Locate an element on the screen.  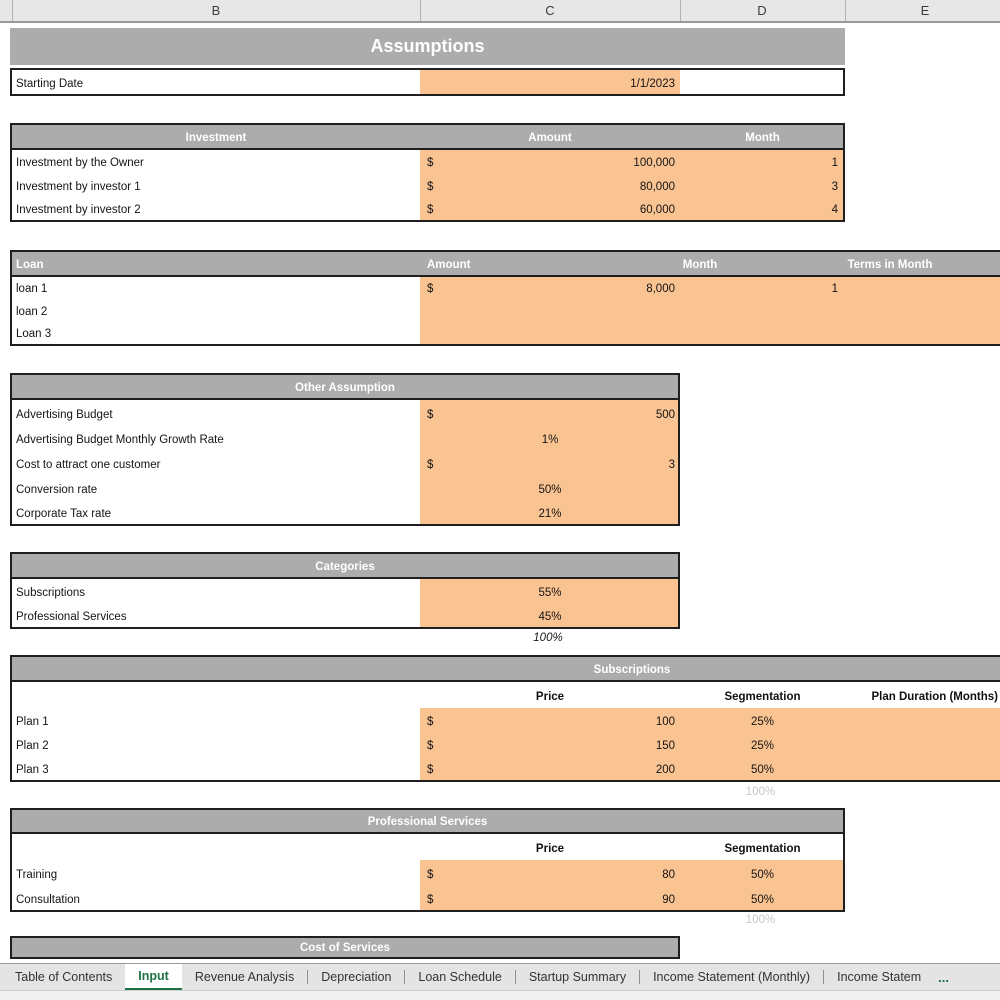
professional-services-total: 100% is located at coordinates (760, 920).